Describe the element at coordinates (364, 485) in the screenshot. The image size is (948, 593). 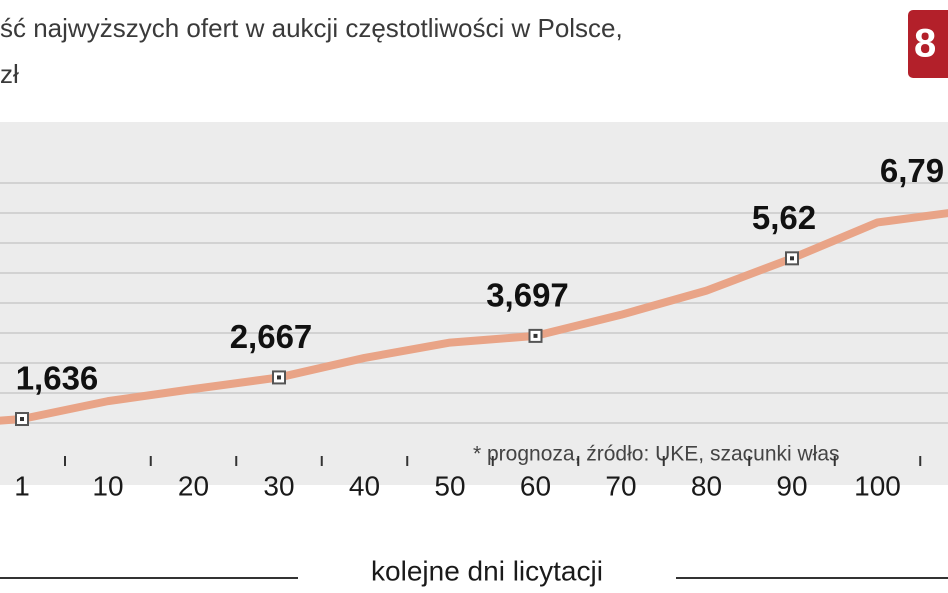
I see `x-tick-label: 40` at that location.